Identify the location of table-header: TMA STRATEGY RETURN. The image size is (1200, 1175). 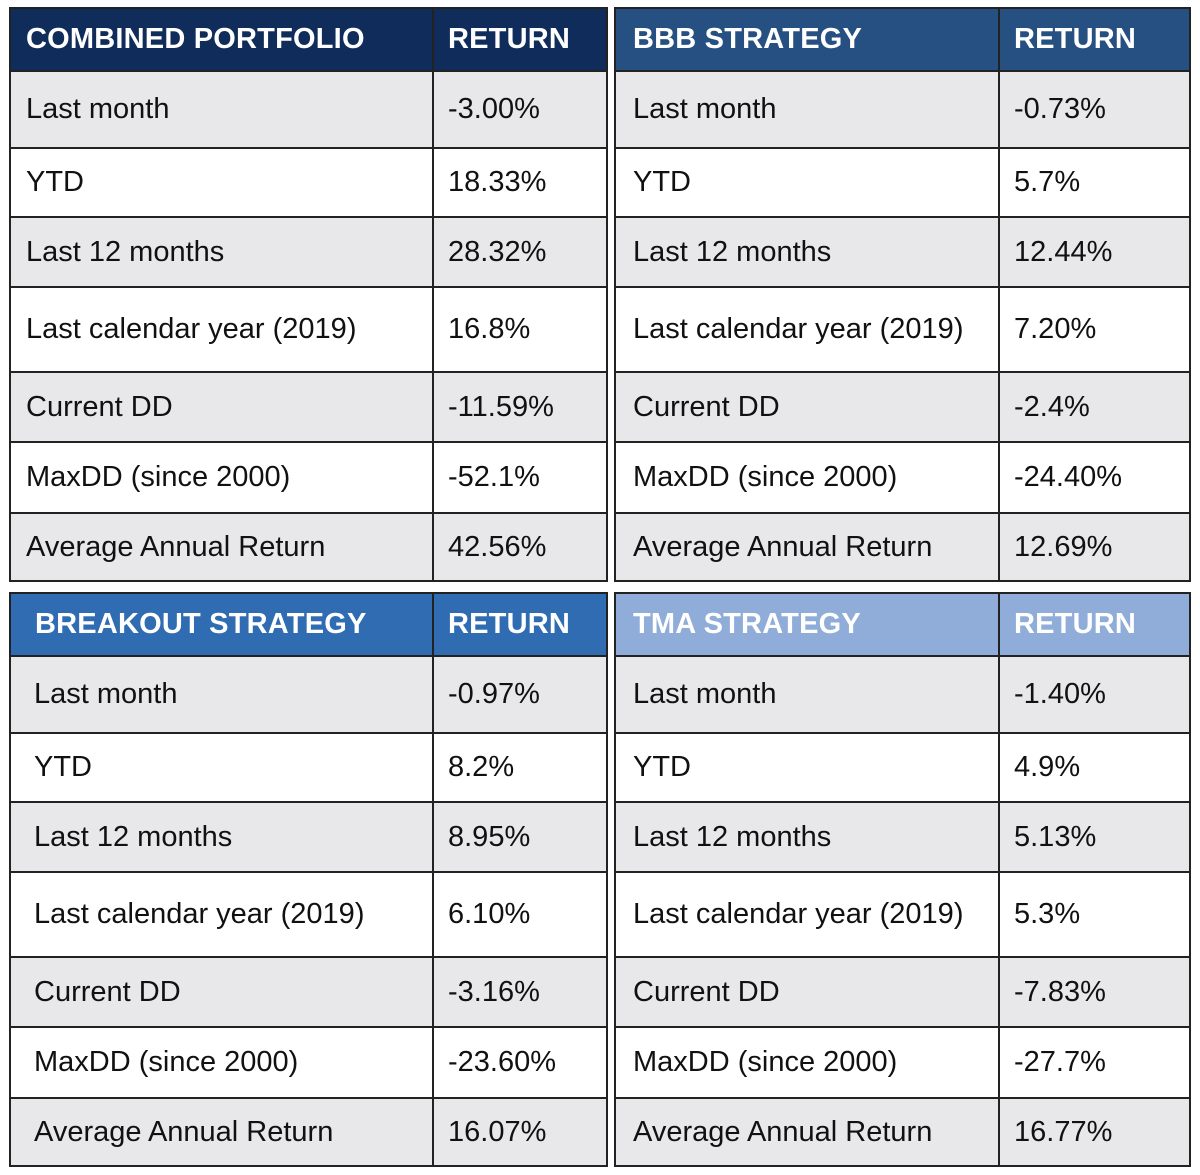
(902, 625).